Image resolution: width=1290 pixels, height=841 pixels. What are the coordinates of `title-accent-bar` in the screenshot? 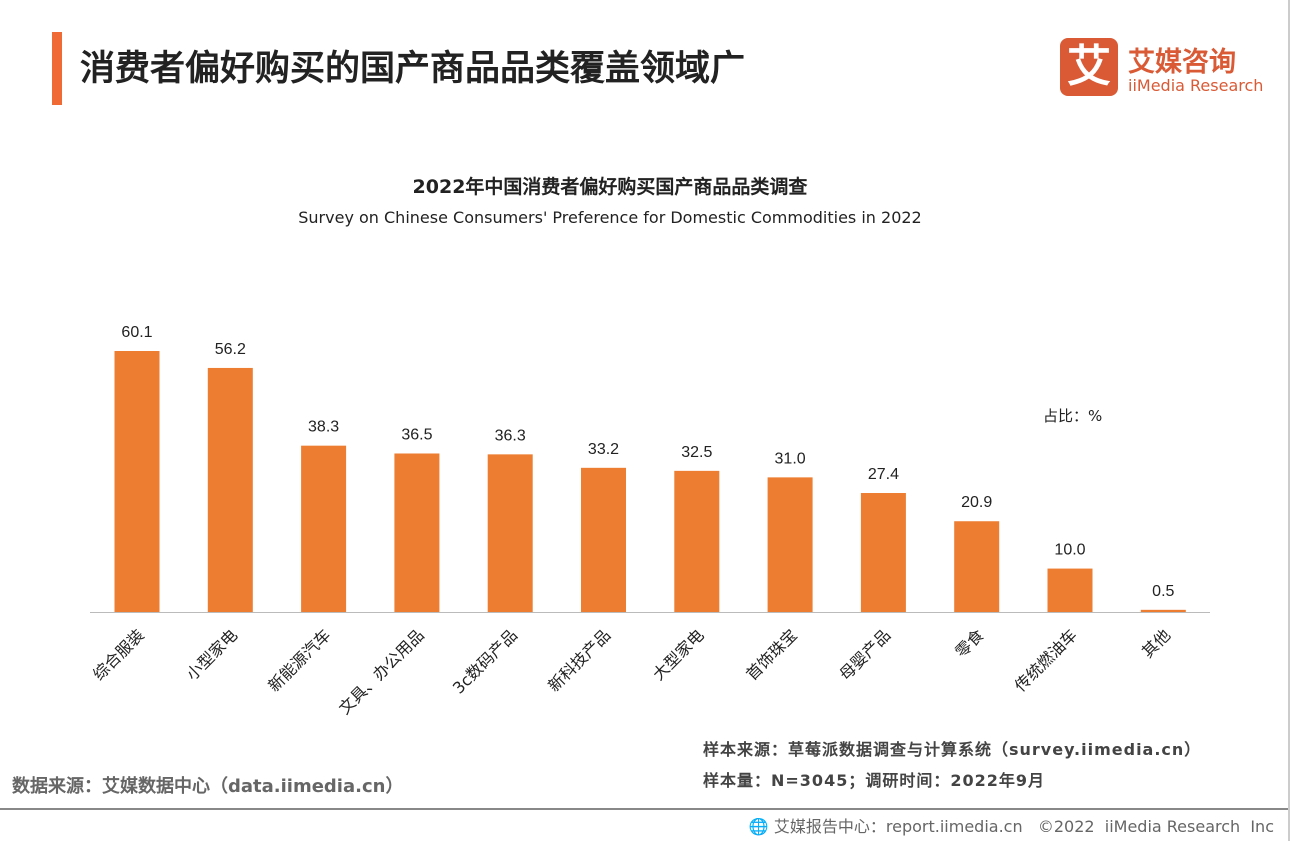 It's located at (57, 68).